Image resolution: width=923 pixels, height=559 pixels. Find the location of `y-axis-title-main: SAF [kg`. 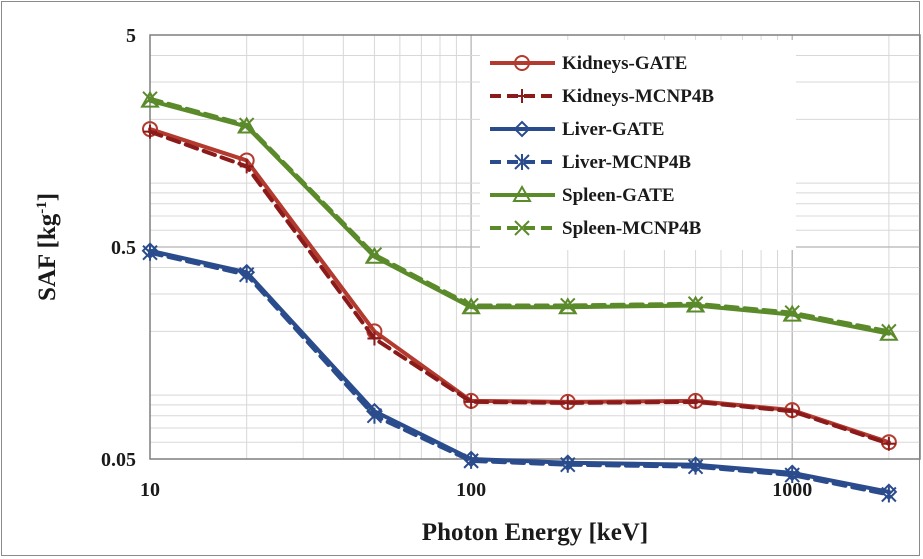

y-axis-title-main: SAF [kg is located at coordinates (47, 257).